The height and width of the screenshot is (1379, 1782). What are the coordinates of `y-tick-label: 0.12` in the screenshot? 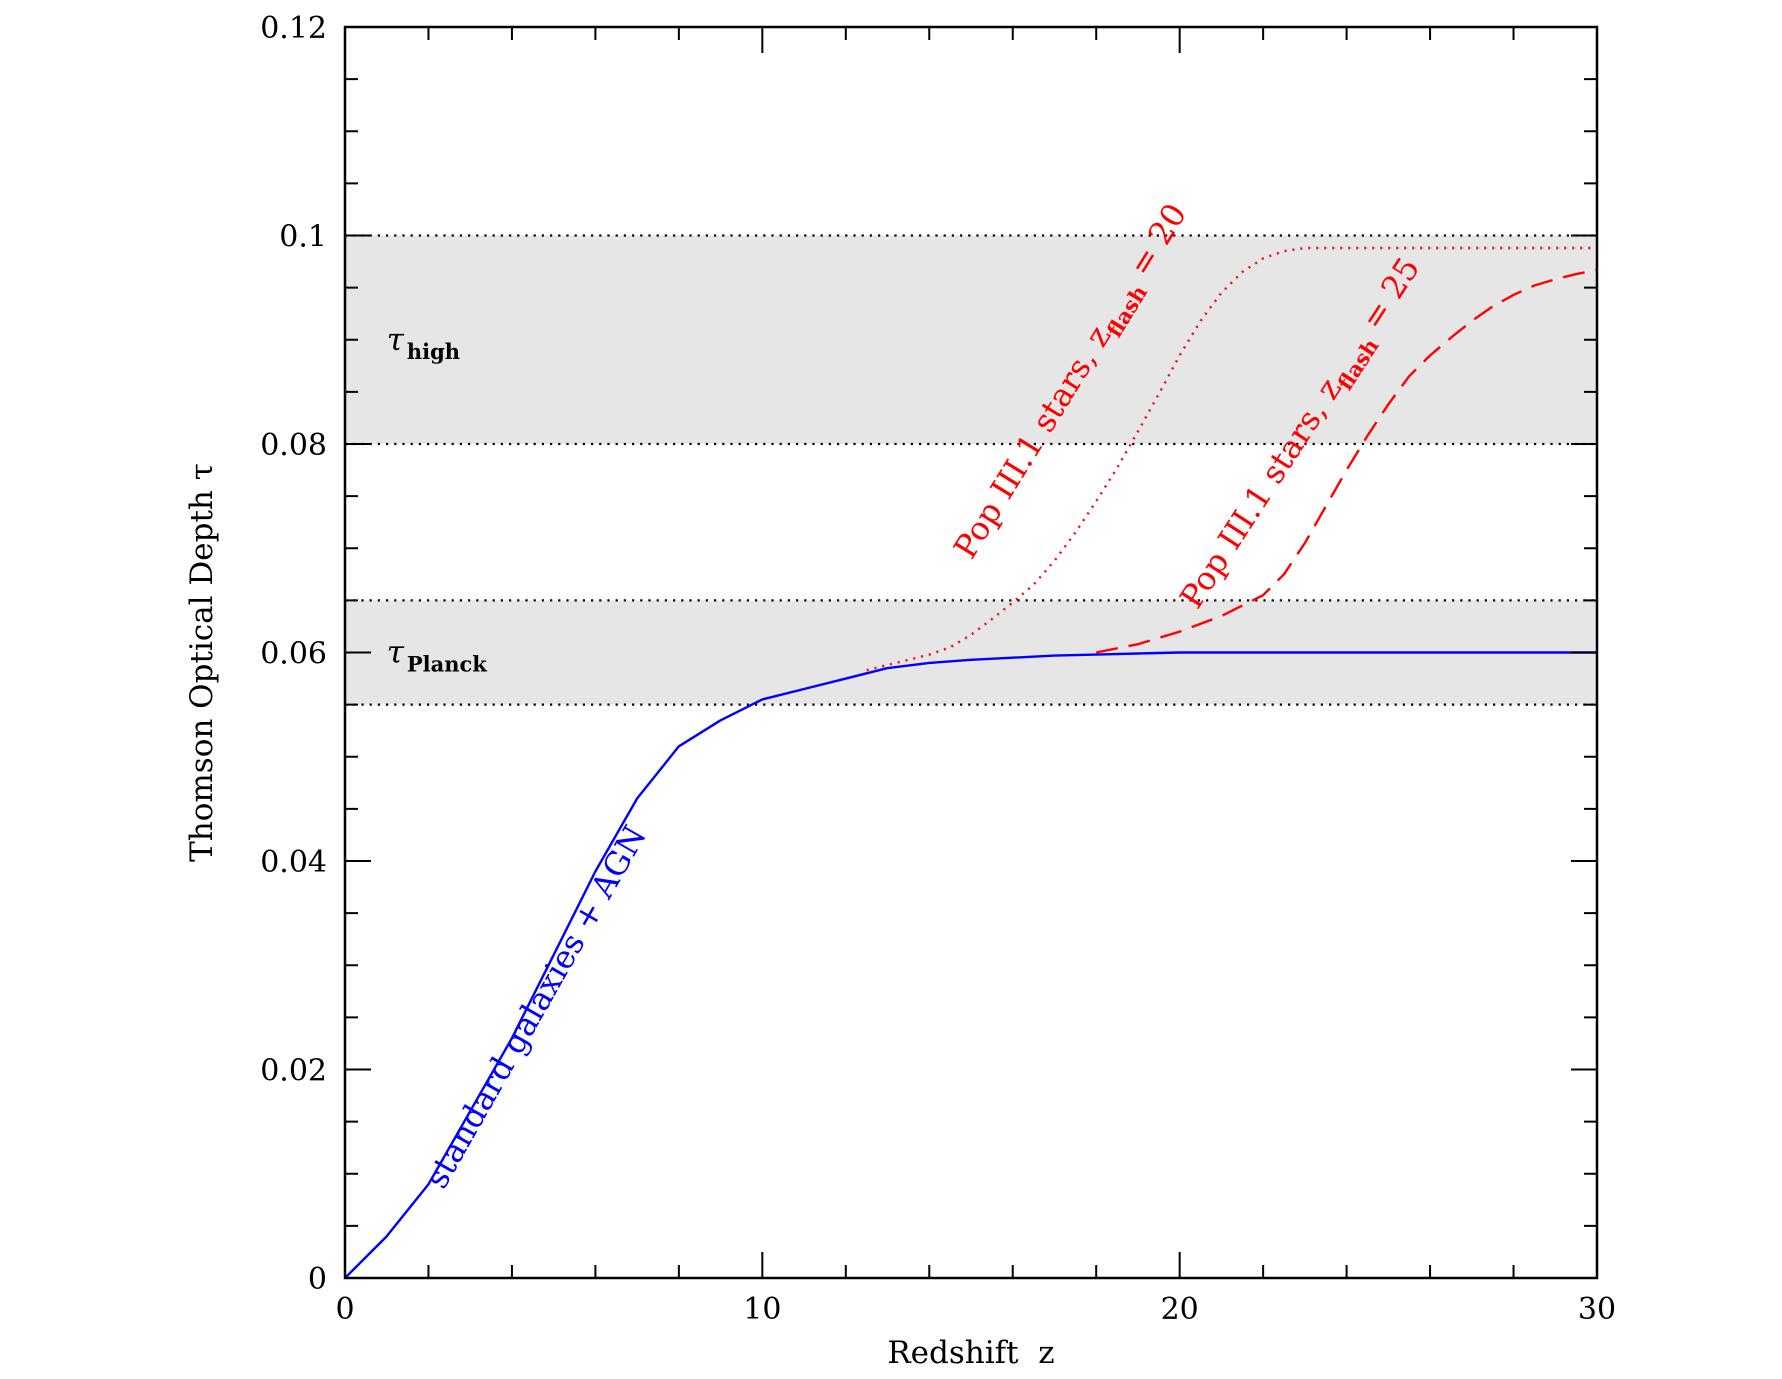 It's located at (293, 28).